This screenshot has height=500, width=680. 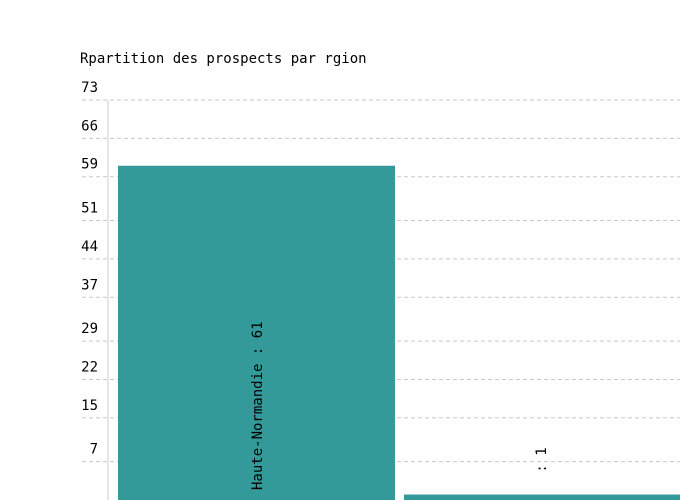 I want to click on y-tick-label: 37, so click(x=89, y=285).